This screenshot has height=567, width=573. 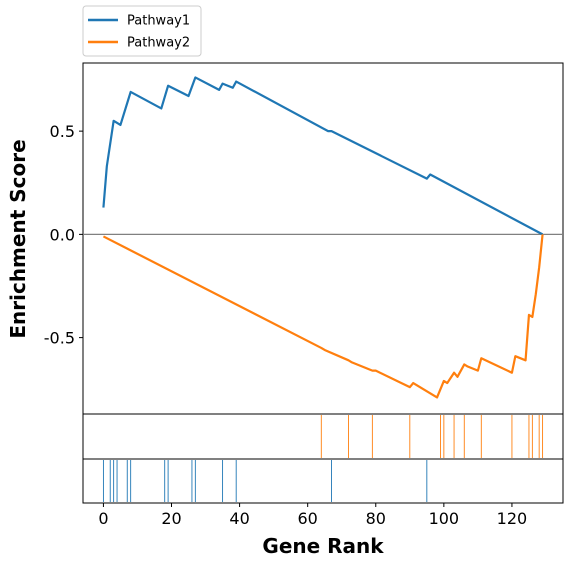 I want to click on x-tick-label: 60, so click(x=308, y=518).